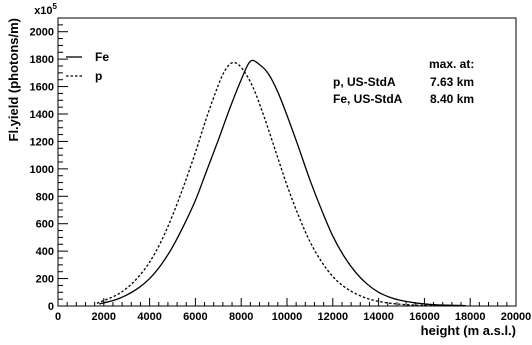 The image size is (532, 345). Describe the element at coordinates (149, 317) in the screenshot. I see `x-tick-label: 4000` at that location.